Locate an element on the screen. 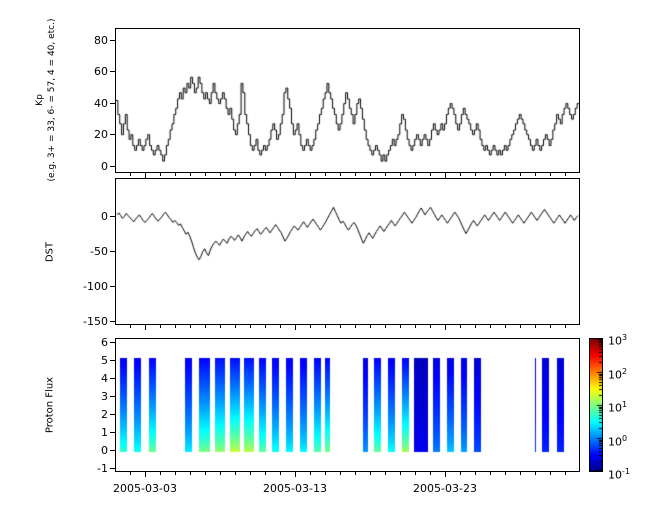 This screenshot has height=523, width=665. y-tick-label: -1 is located at coordinates (102, 469).